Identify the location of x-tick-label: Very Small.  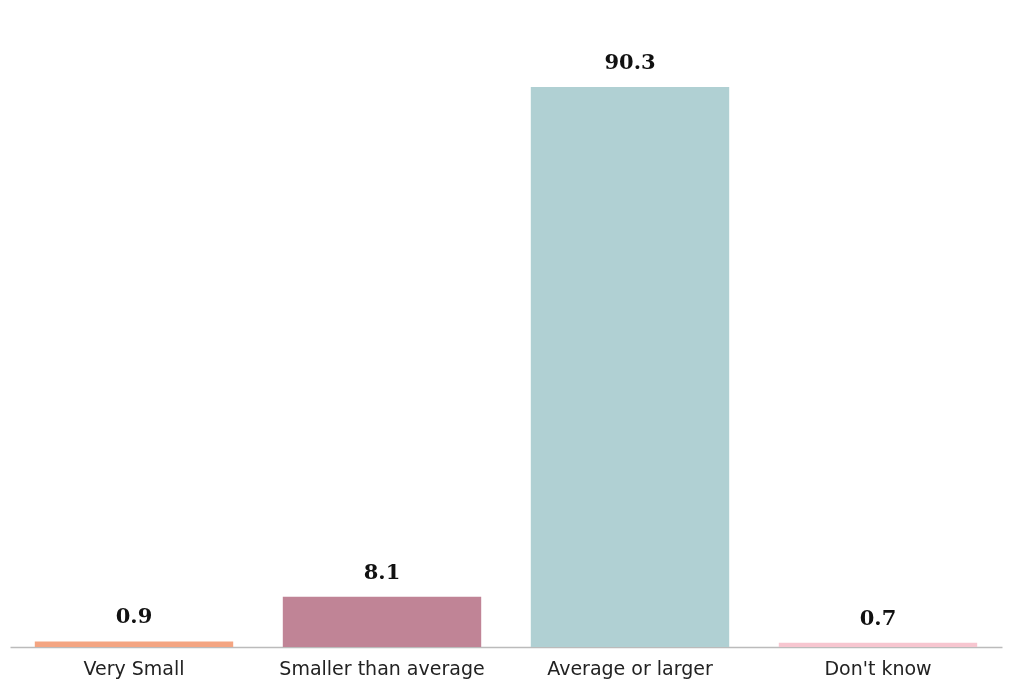
(134, 667).